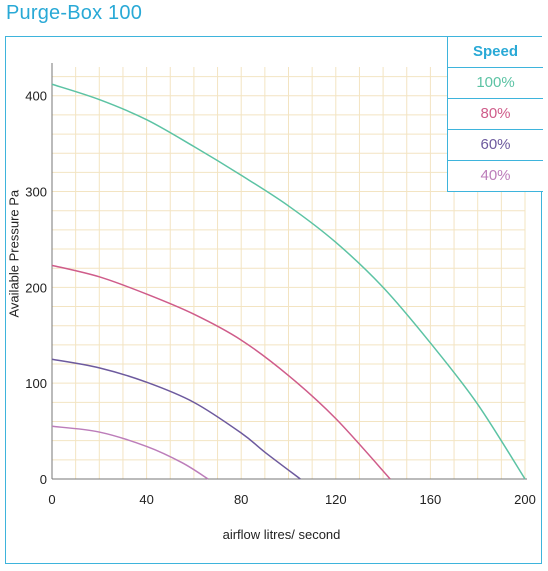 This screenshot has height=571, width=548. I want to click on chart-title: Purge-Box 100, so click(74, 13).